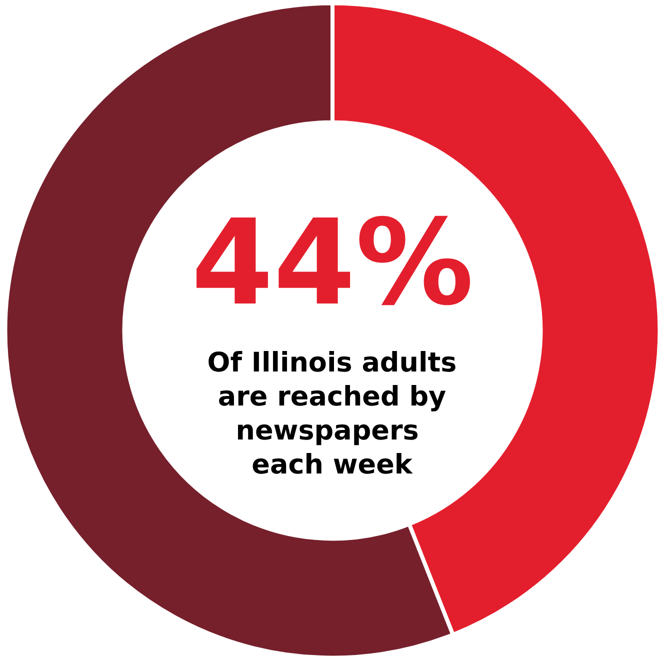  I want to click on data-label: 44%, so click(332, 263).